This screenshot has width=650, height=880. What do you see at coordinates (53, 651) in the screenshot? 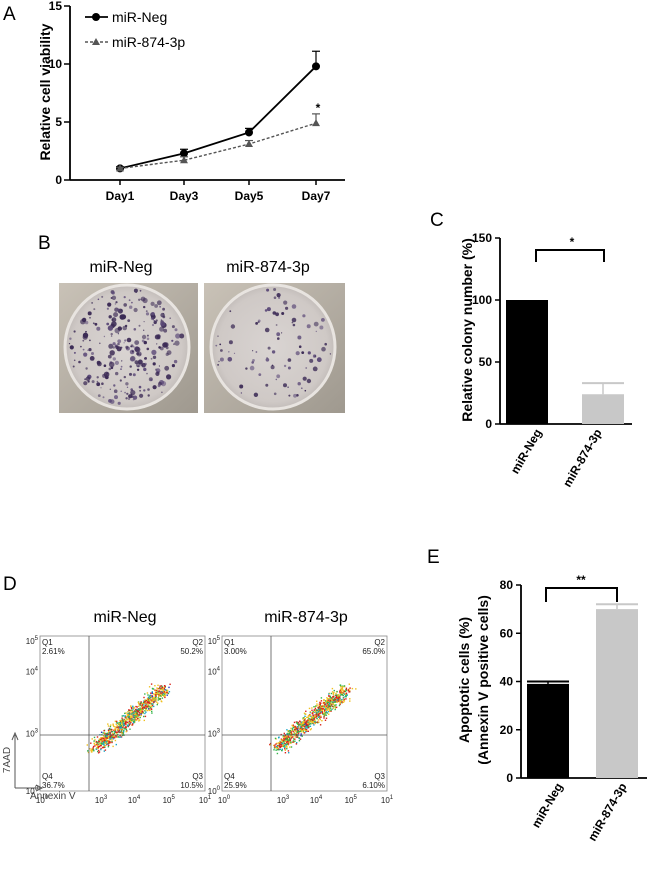
I see `quadrant-q1-value: 2.61%` at bounding box center [53, 651].